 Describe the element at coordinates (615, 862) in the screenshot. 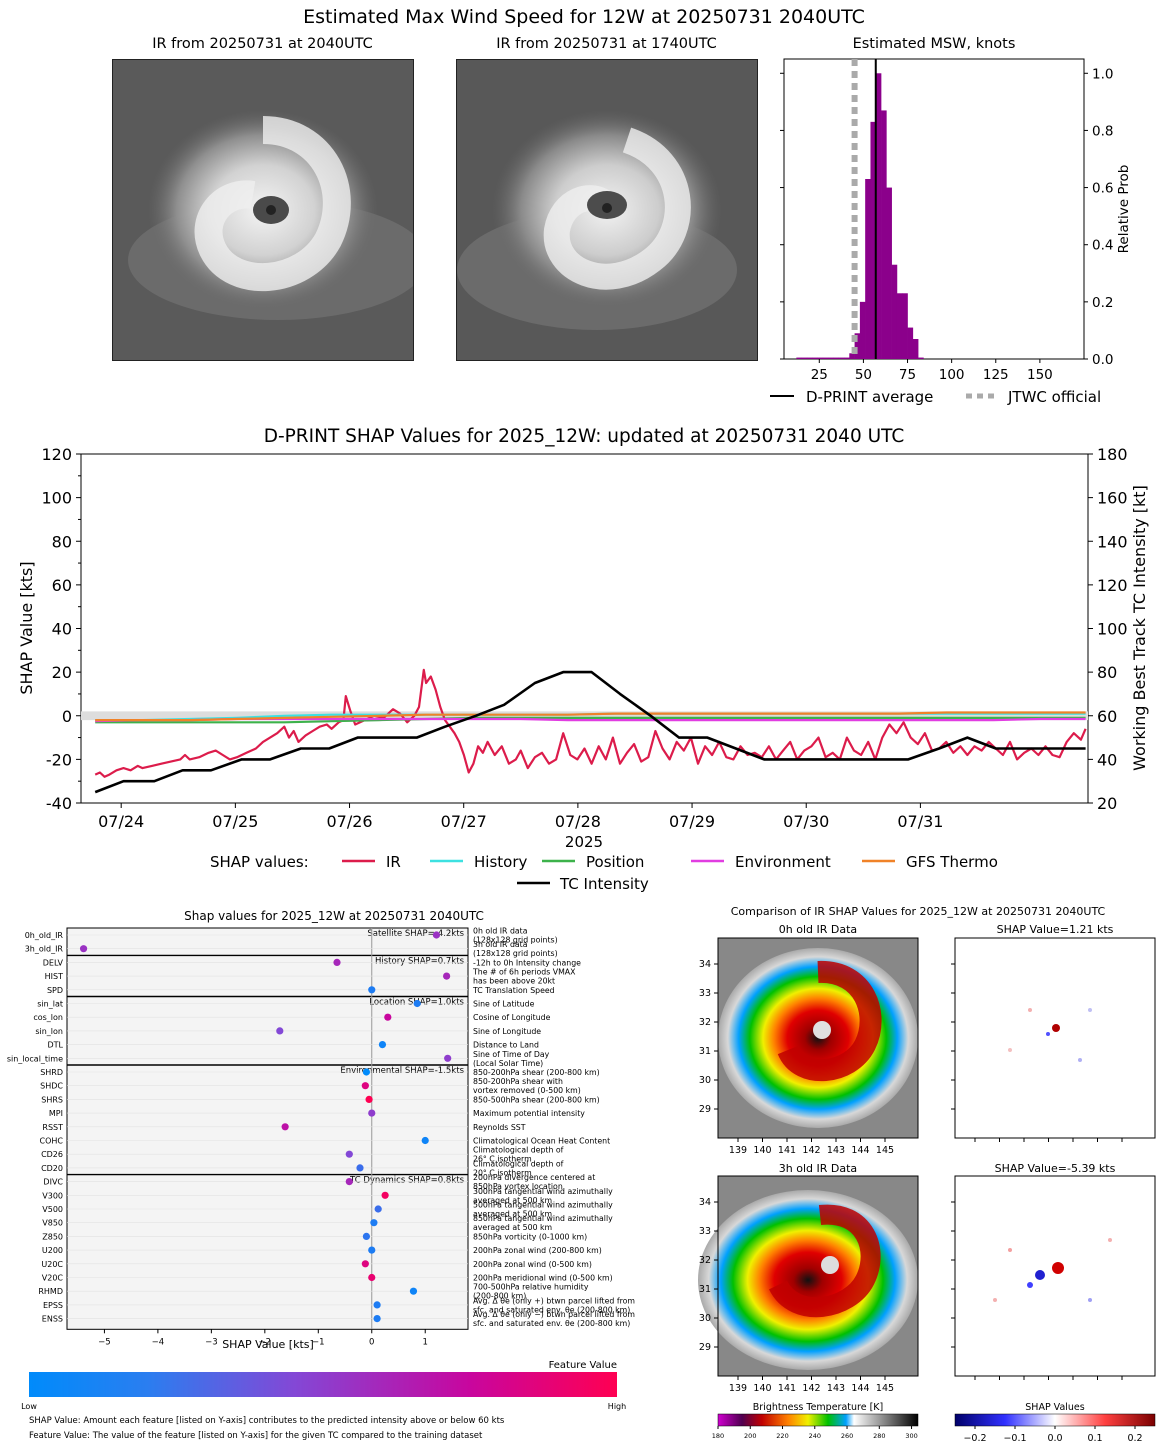

I see `legend-label: Position` at that location.